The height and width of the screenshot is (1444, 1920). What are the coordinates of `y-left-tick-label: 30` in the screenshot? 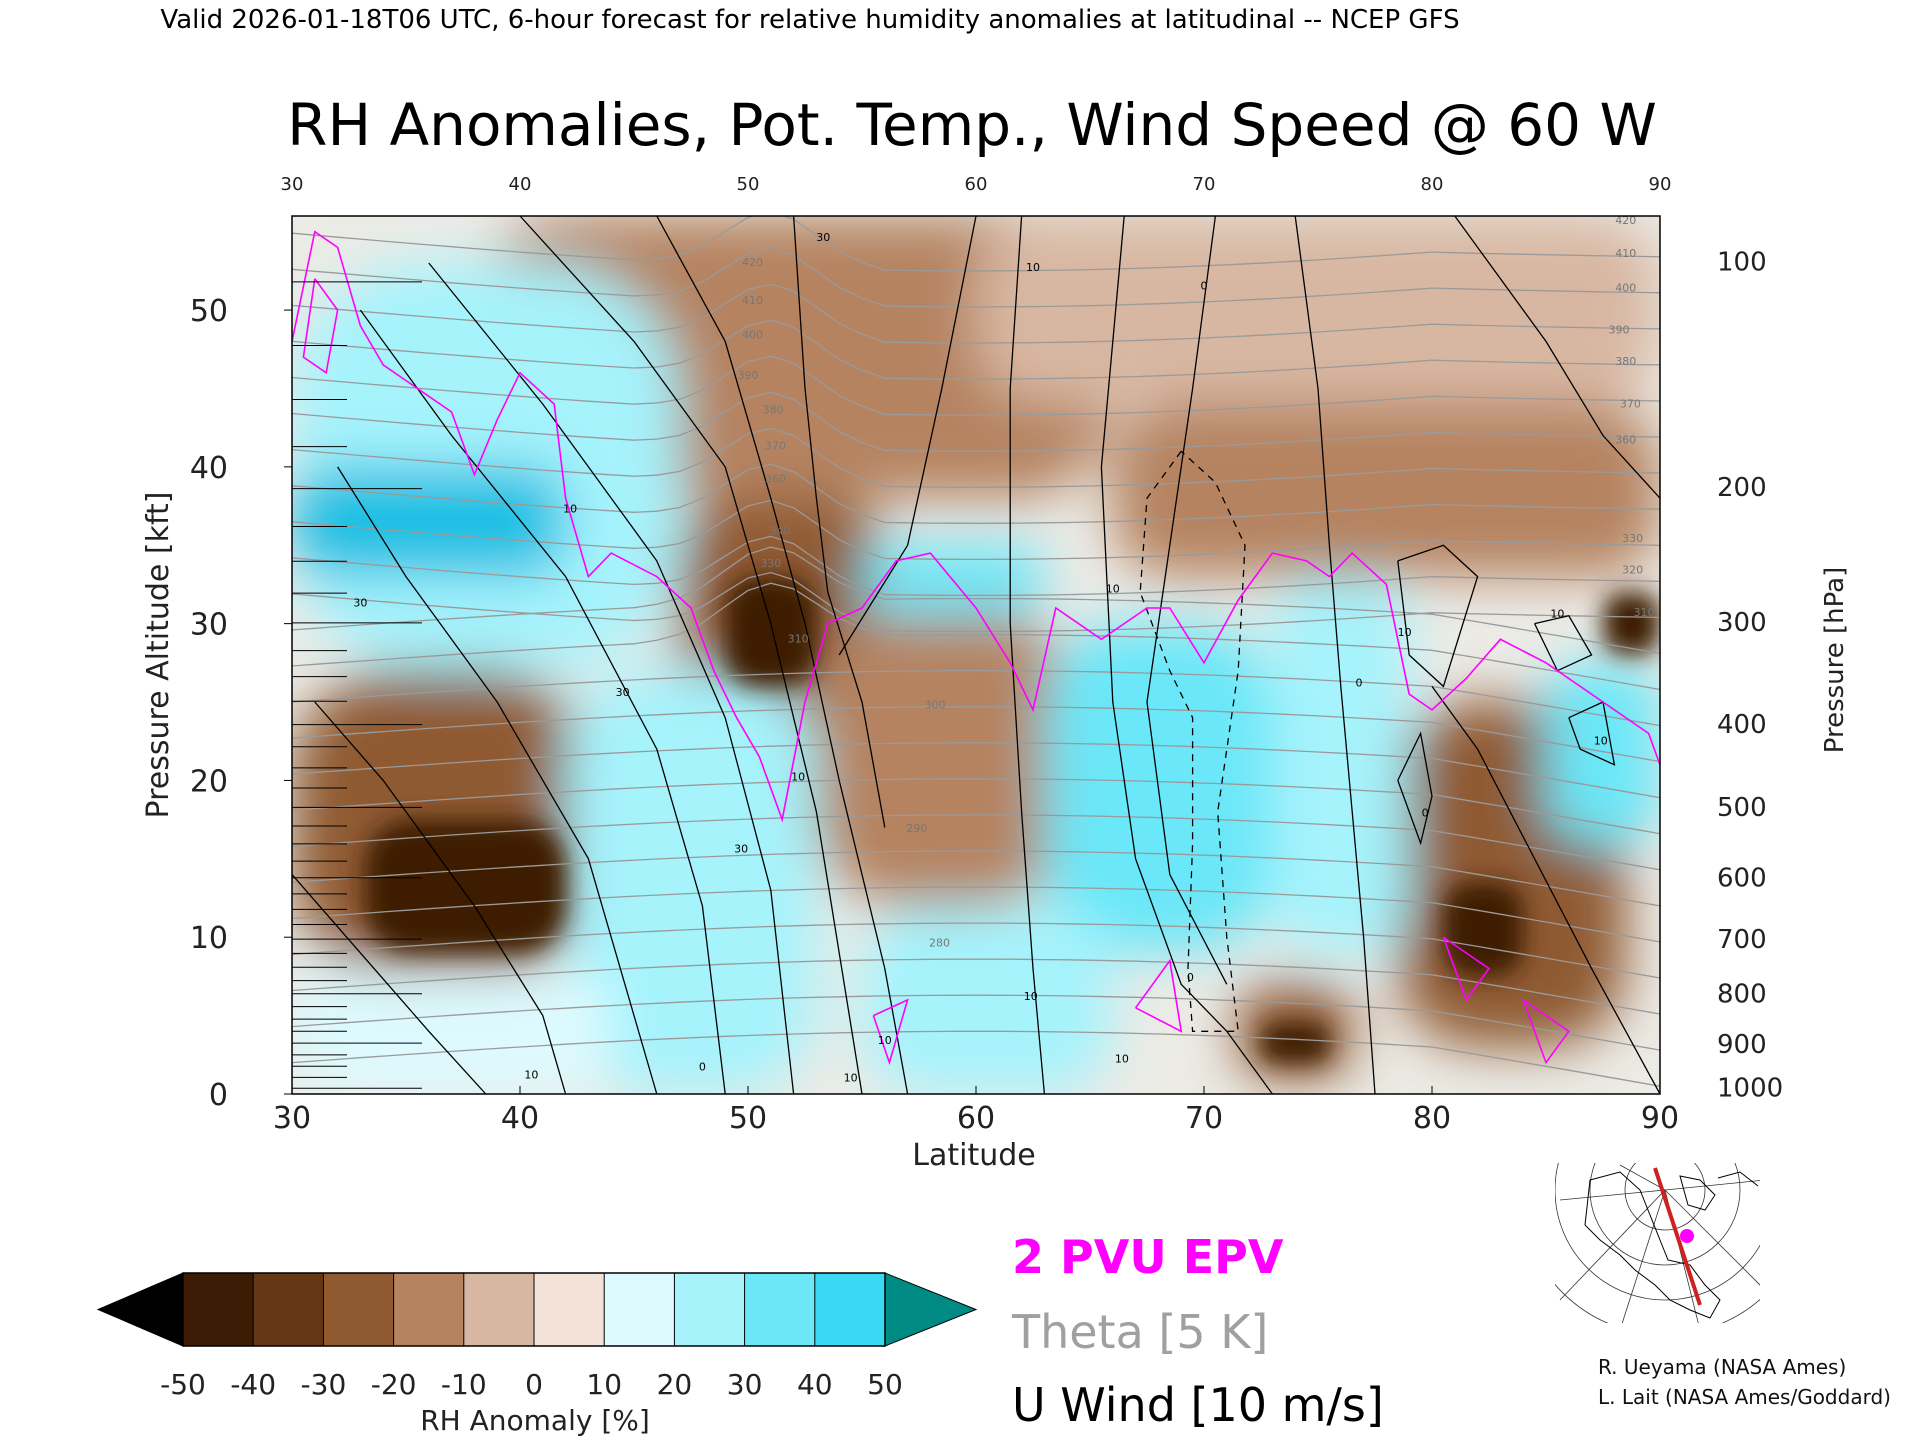 It's located at (209, 625).